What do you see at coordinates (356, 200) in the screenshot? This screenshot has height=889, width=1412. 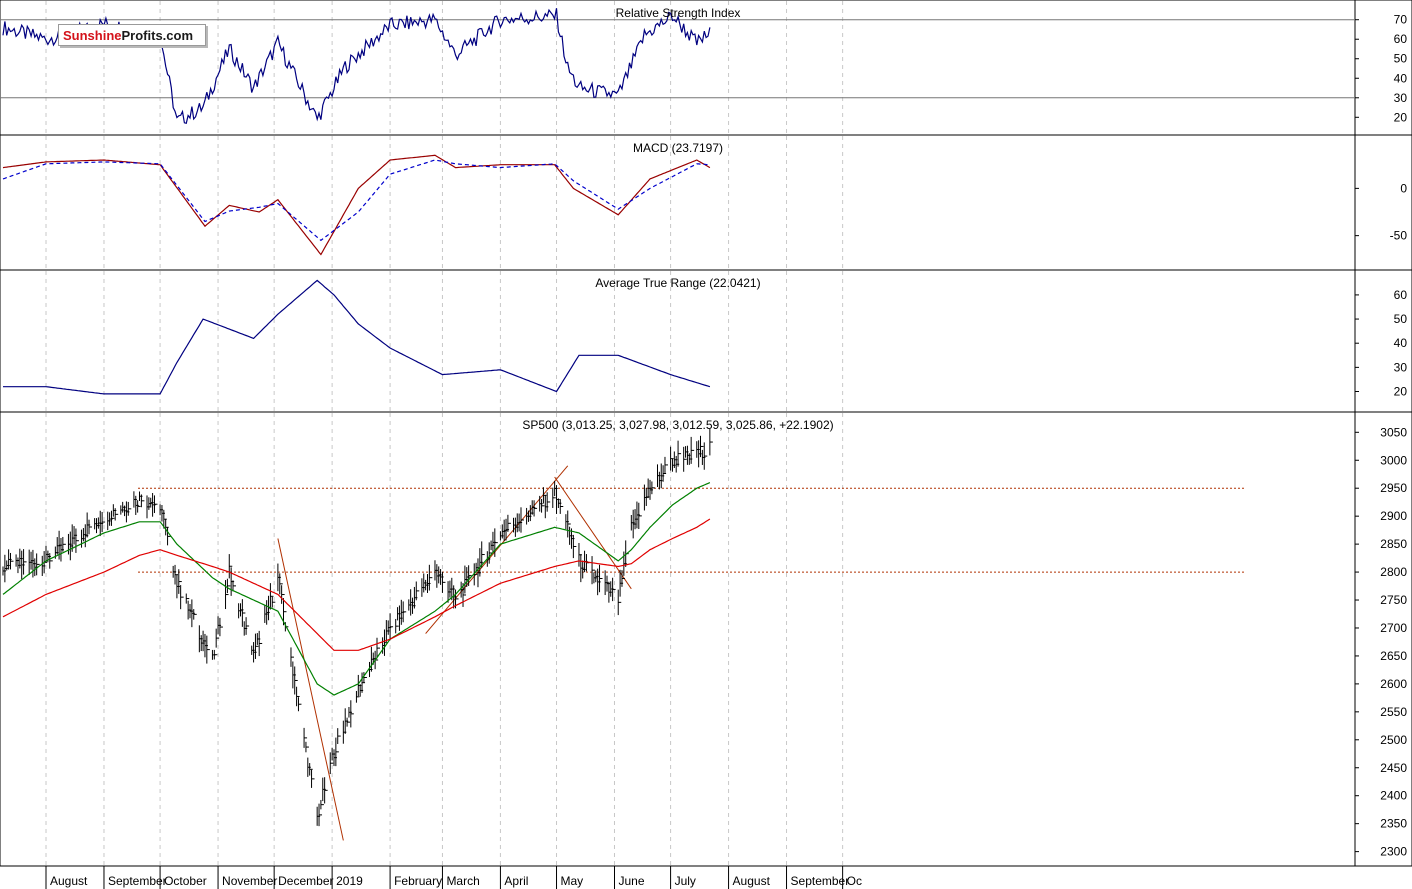 I see `signal-line` at bounding box center [356, 200].